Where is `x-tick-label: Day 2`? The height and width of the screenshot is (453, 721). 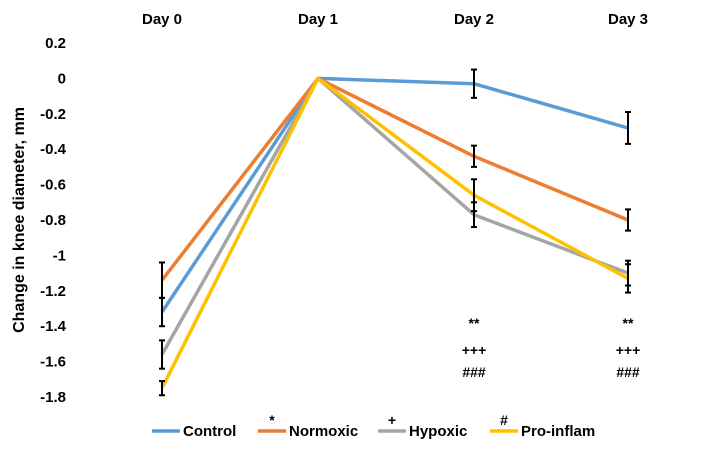 x-tick-label: Day 2 is located at coordinates (474, 19).